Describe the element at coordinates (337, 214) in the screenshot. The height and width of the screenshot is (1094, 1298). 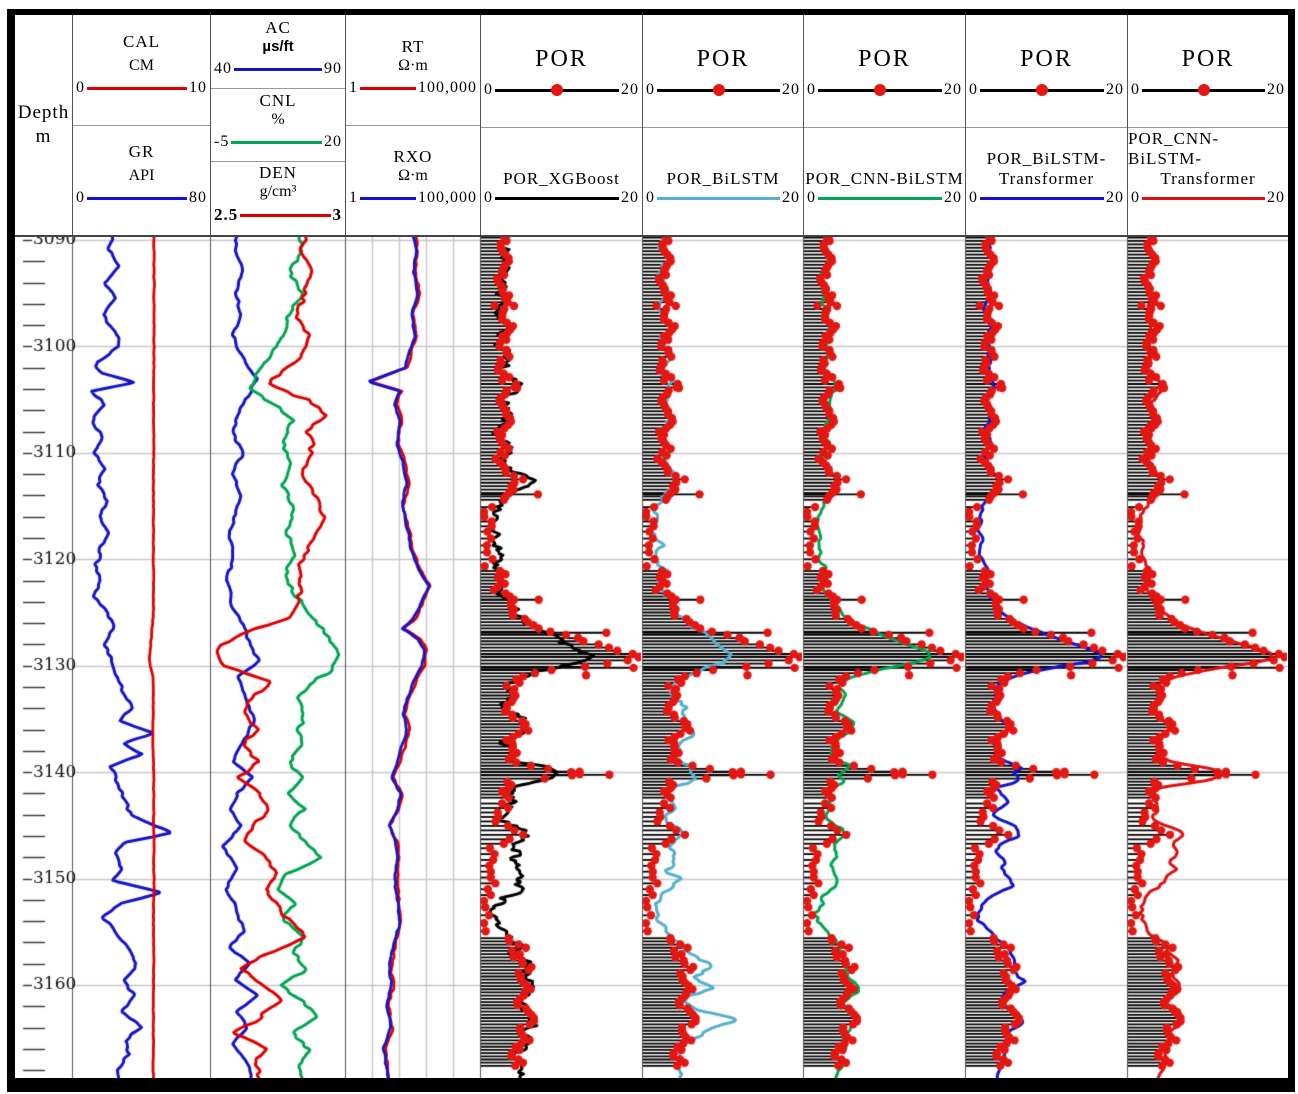
I see `scale-max: 3` at that location.